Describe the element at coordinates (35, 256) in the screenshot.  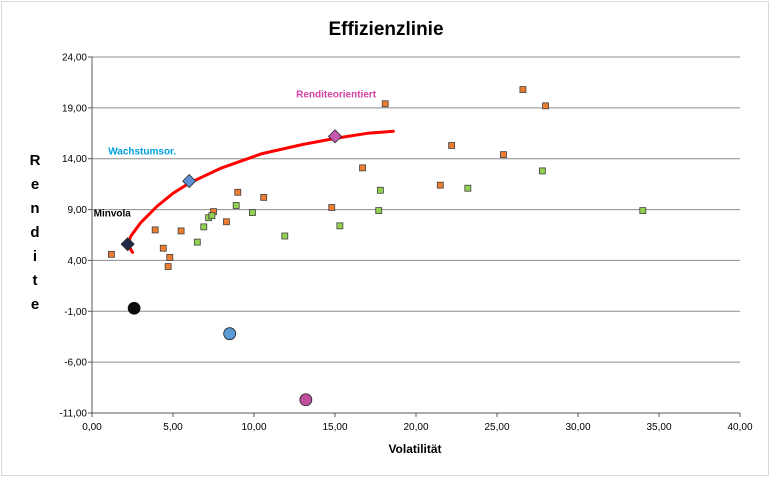
I see `y-axis-title-letter: i` at that location.